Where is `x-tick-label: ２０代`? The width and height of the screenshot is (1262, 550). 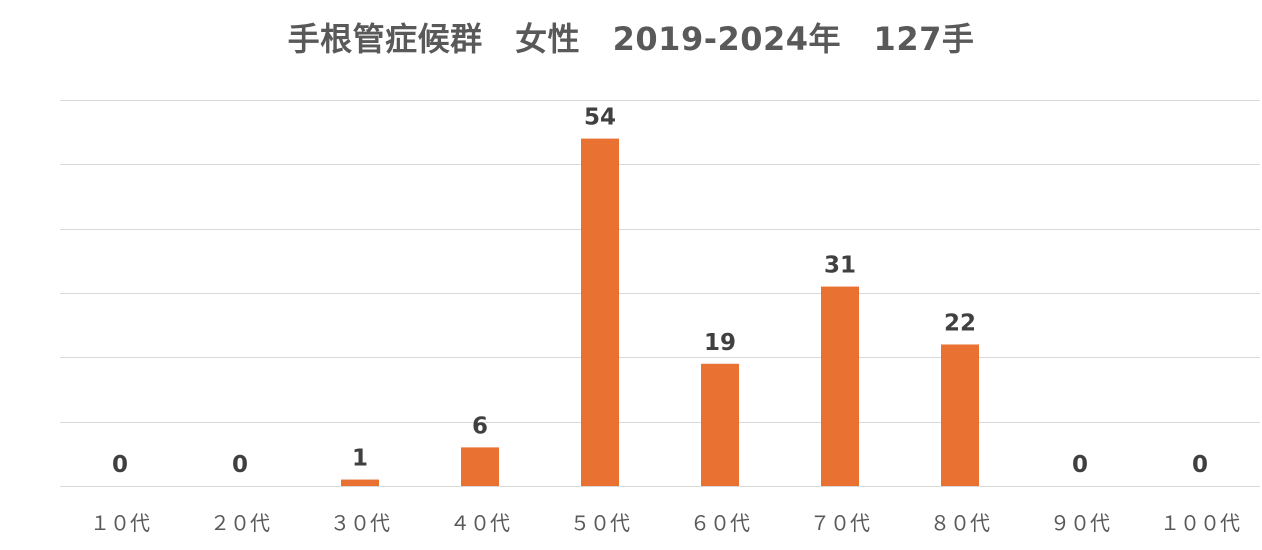 x-tick-label: ２０代 is located at coordinates (240, 523).